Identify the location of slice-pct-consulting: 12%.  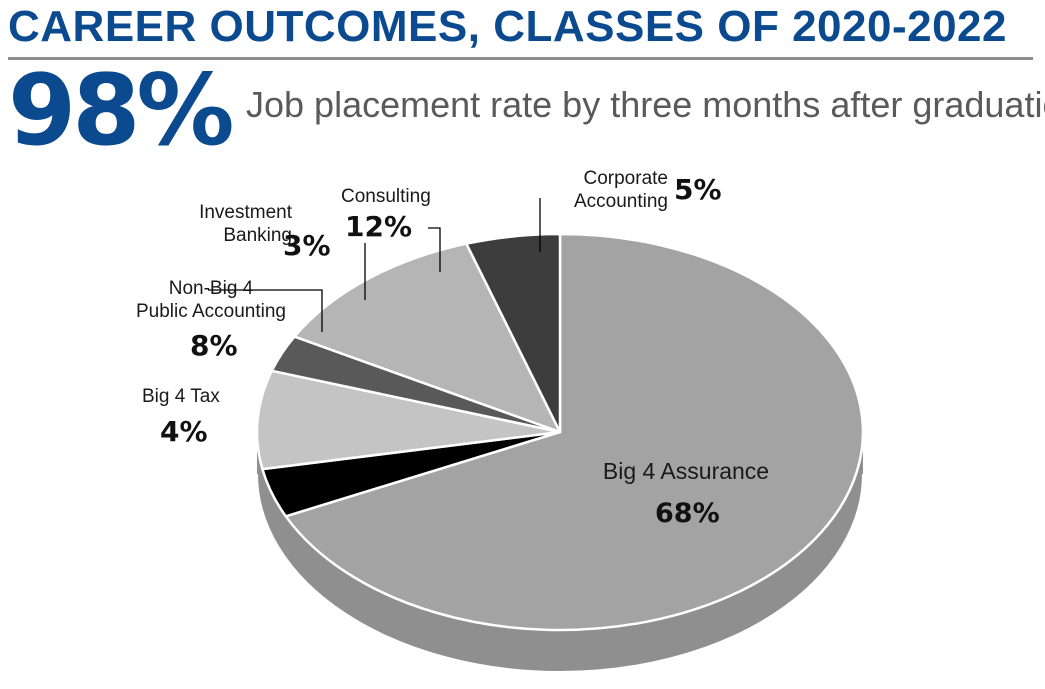
(379, 226).